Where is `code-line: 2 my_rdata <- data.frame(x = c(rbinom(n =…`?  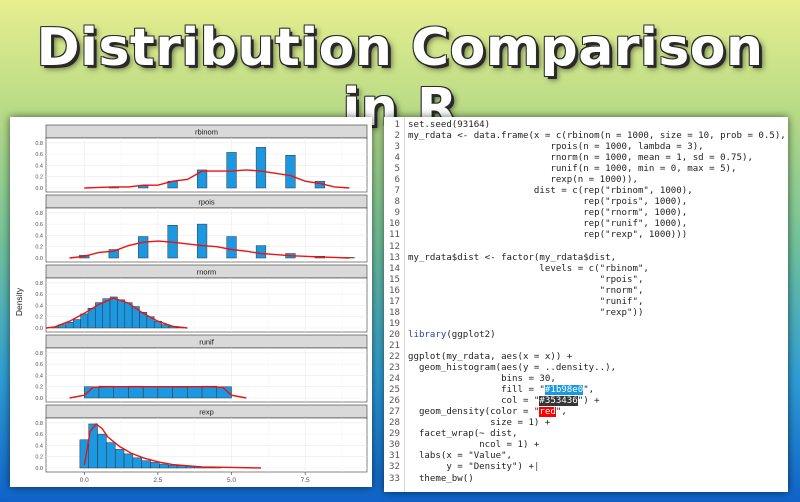
code-line: 2 my_rdata <- data.frame(x = c(rbinom(n =… is located at coordinates (586, 136).